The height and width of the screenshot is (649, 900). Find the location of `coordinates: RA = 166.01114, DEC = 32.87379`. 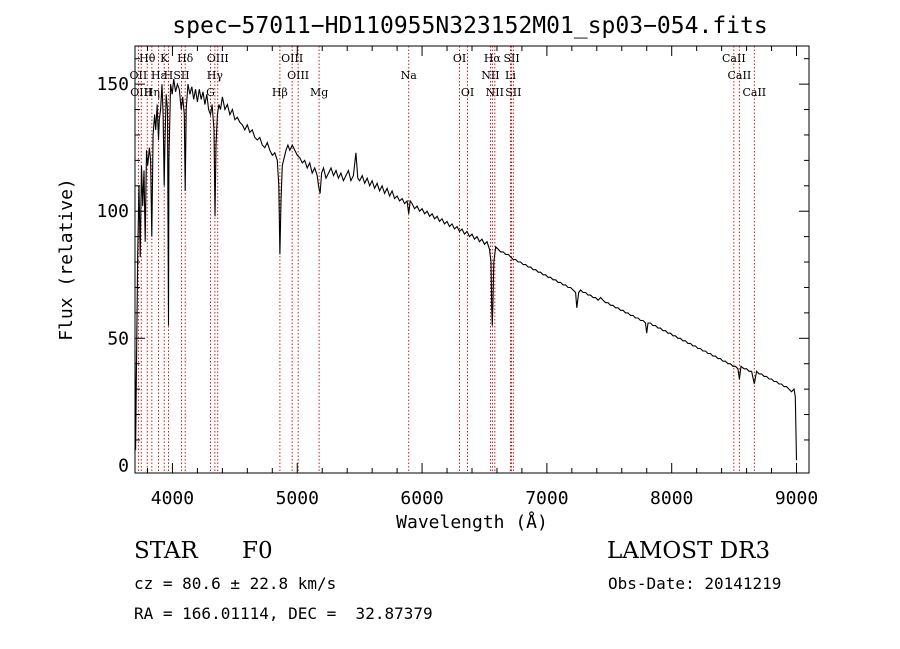

coordinates: RA = 166.01114, DEC = 32.87379 is located at coordinates (283, 613).